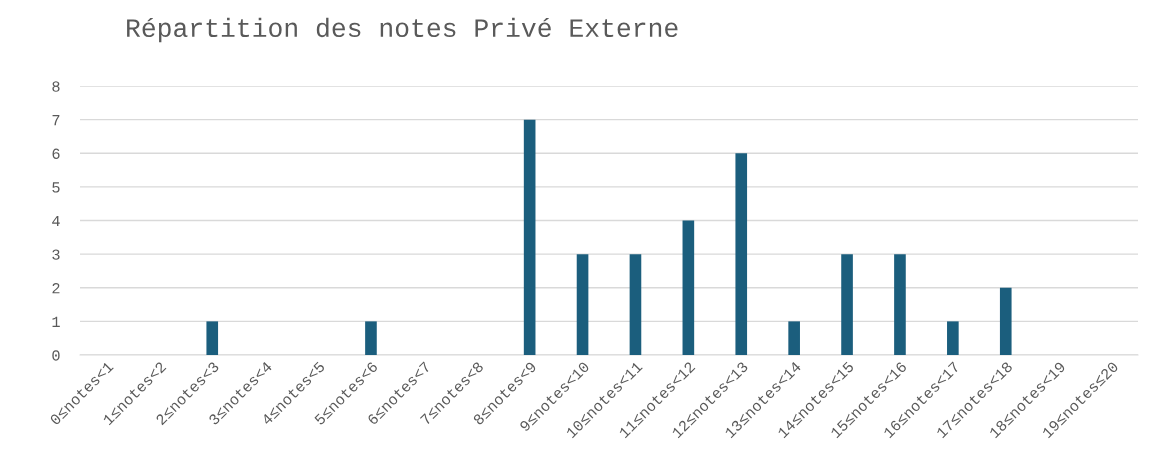 The image size is (1149, 473). Describe the element at coordinates (56, 221) in the screenshot. I see `y-tick-label: 4` at that location.